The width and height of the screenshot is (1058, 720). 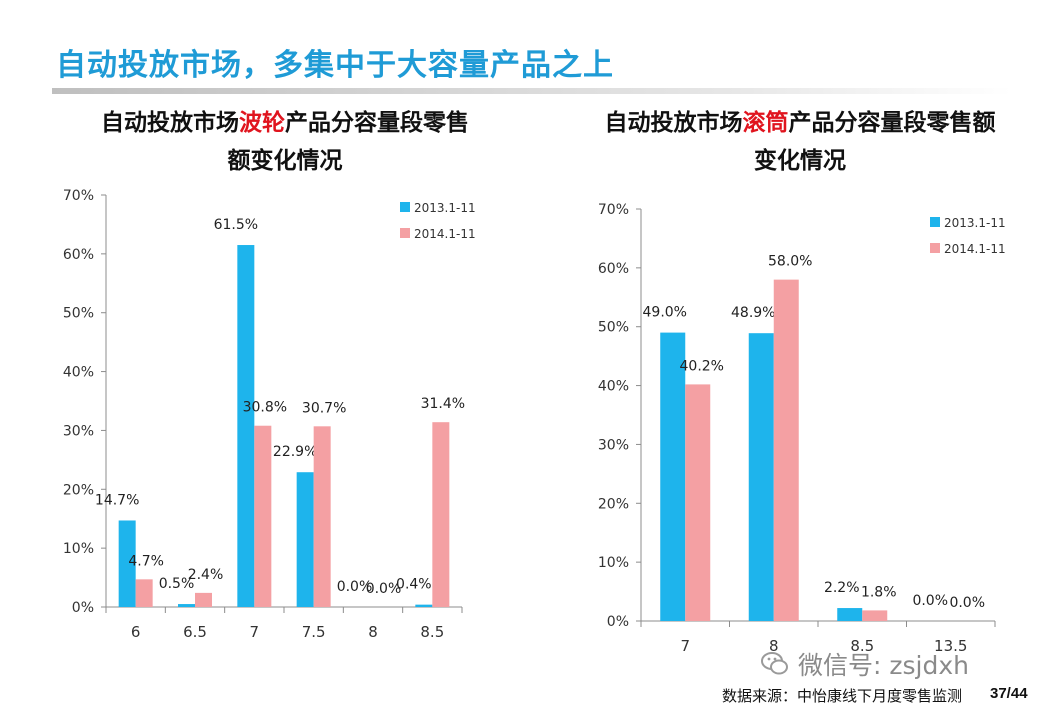 I want to click on chart-title-text: 产品分容量段零售, so click(x=377, y=123).